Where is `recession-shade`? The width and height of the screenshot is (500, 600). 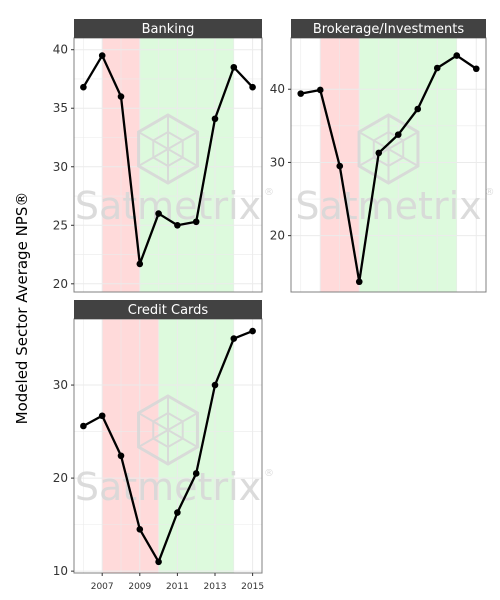 recession-shade is located at coordinates (130, 446).